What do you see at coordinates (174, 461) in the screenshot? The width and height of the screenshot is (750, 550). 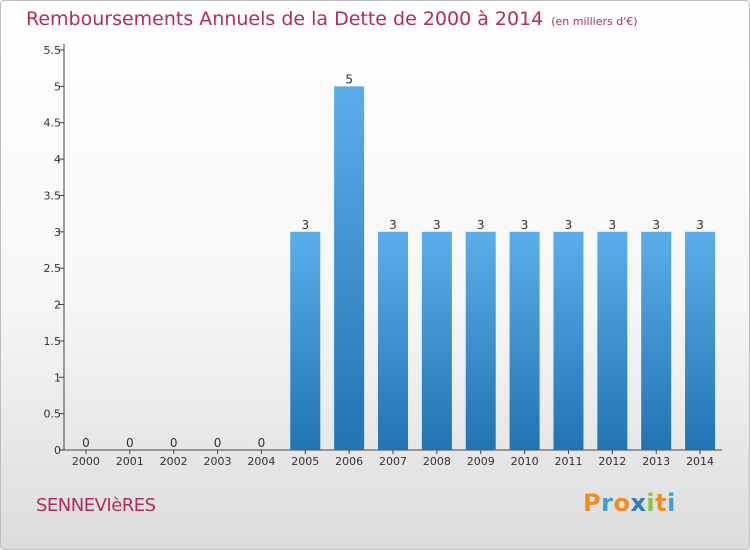 I see `x-tick-label: 2002` at bounding box center [174, 461].